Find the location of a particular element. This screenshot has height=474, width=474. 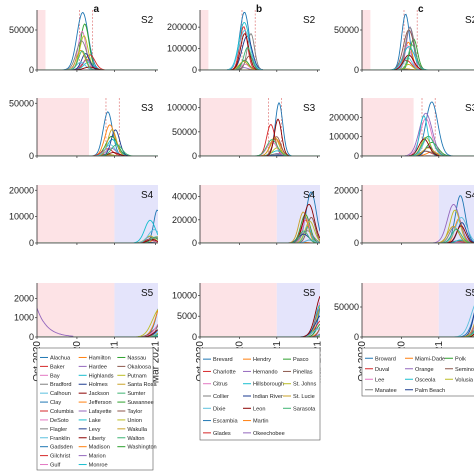

legend-entry: Okaloosa is located at coordinates (139, 367).